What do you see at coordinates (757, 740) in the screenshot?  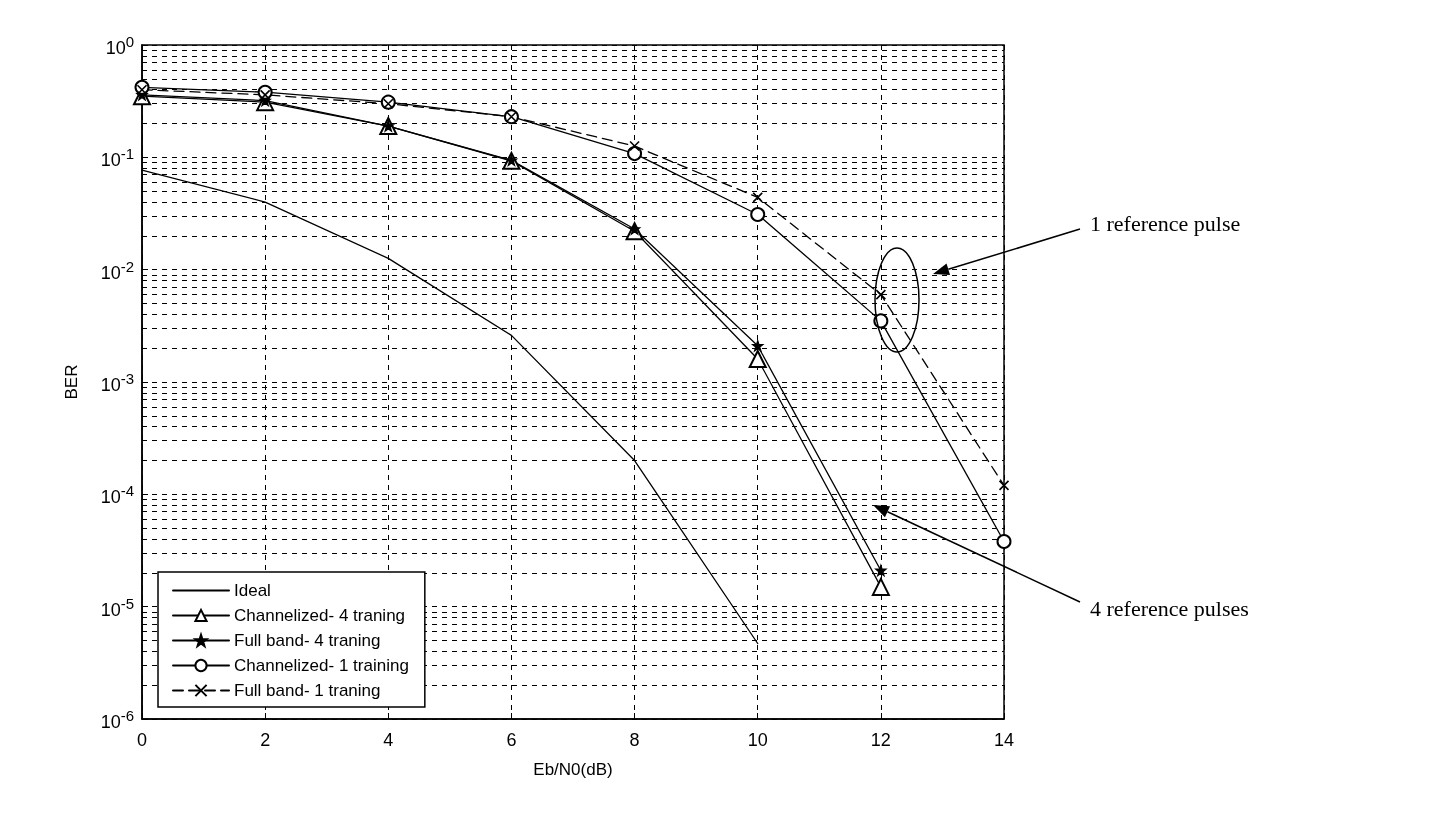 I see `x-tick-label: 10` at bounding box center [757, 740].